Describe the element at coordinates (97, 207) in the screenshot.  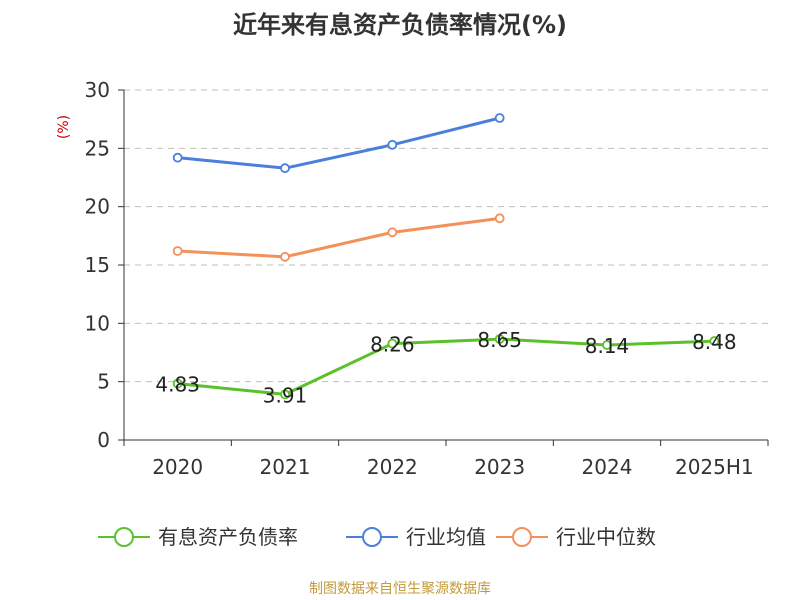
I see `y-tick-label: 20` at that location.